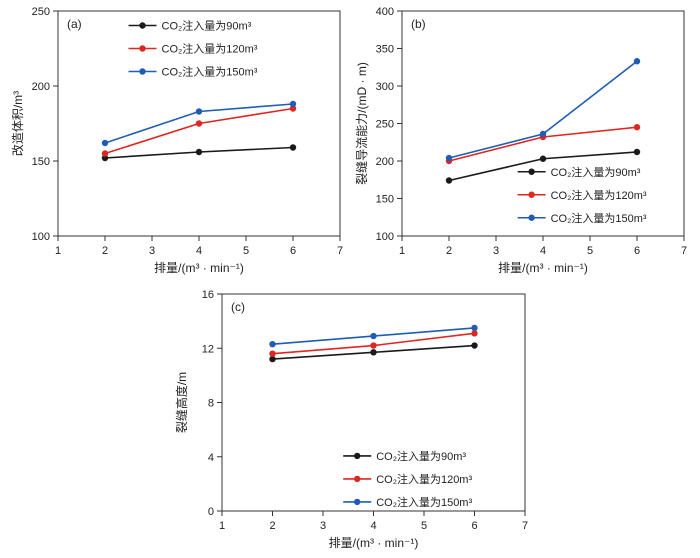  I want to click on y-tick-label: 16, so click(208, 295).